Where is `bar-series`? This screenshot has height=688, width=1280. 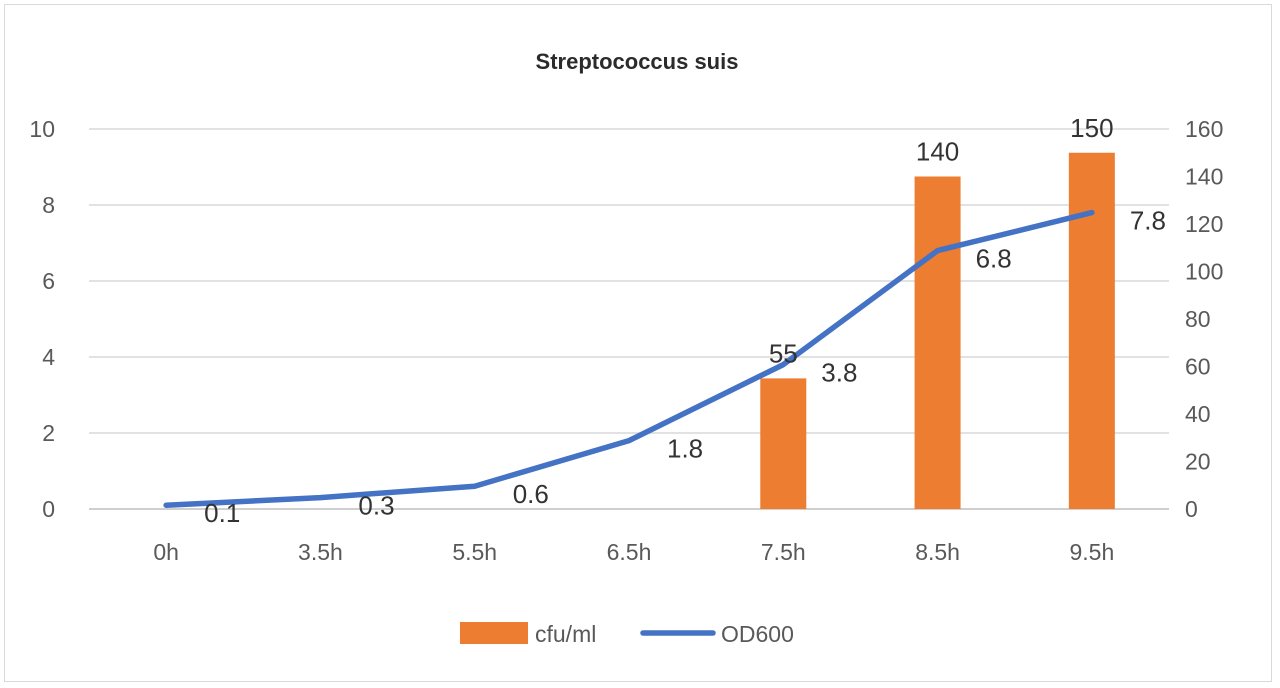 bar-series is located at coordinates (937, 330).